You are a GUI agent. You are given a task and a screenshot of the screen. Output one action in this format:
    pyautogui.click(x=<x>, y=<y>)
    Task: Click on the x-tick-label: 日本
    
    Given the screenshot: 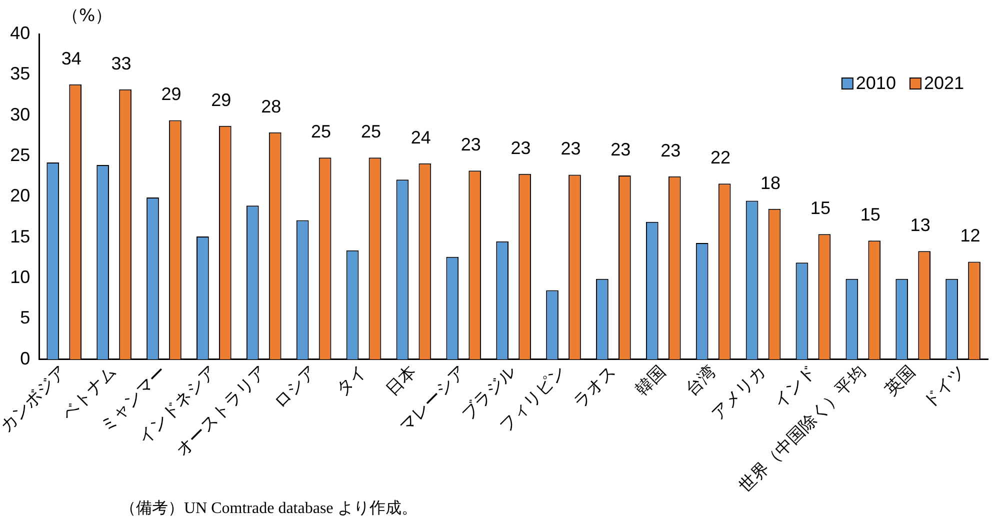 What is the action you would take?
    pyautogui.click(x=401, y=381)
    